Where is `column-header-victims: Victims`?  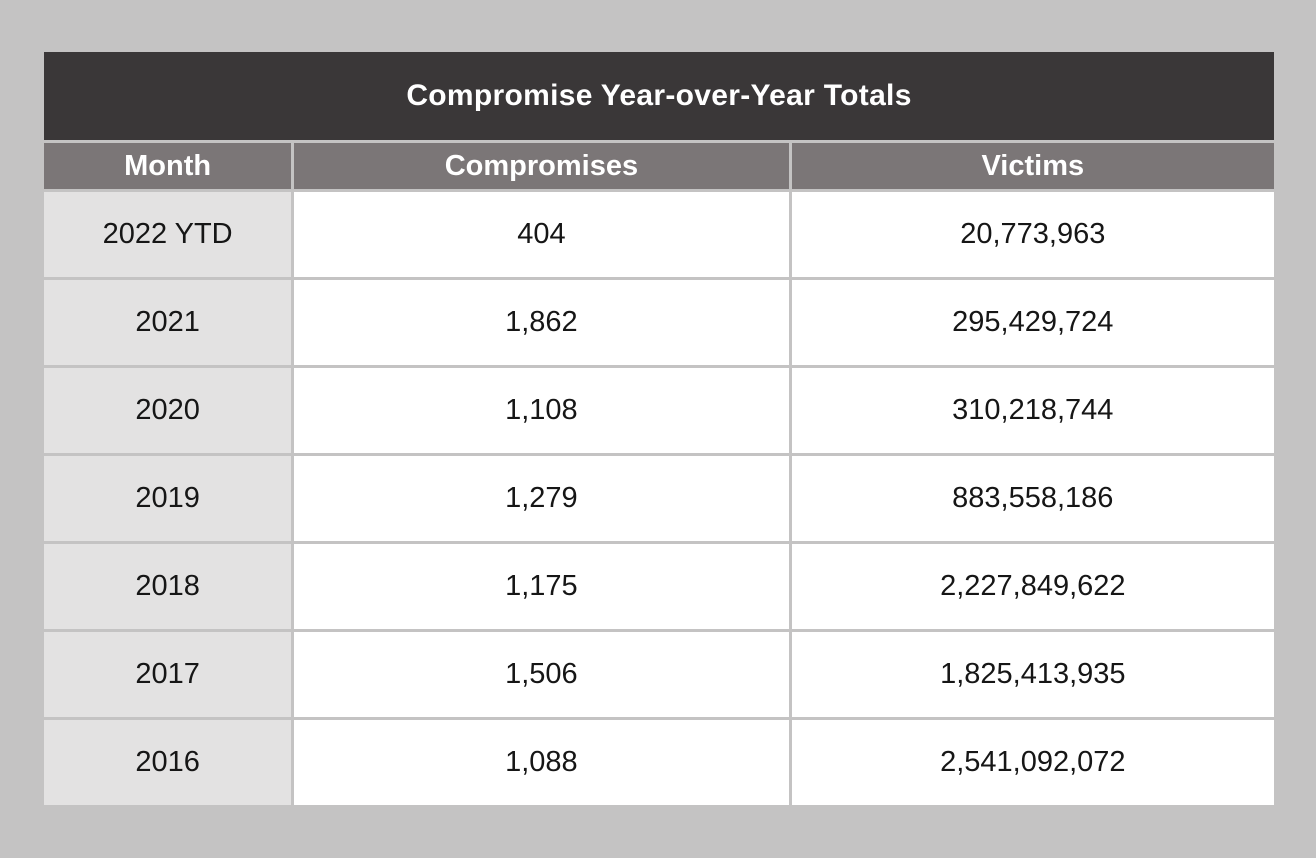
column-header-victims: Victims is located at coordinates (1032, 166).